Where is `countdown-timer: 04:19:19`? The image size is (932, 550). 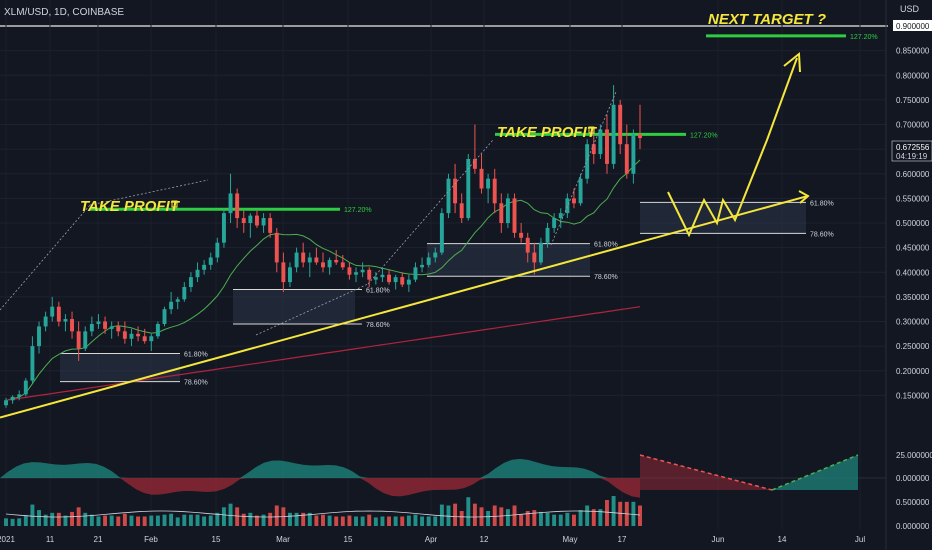 countdown-timer: 04:19:19 is located at coordinates (912, 156).